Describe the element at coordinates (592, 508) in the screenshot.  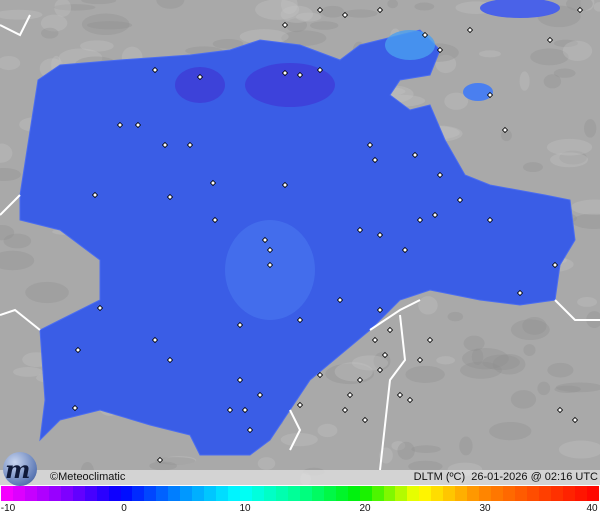
I see `scale-tick: 40` at that location.